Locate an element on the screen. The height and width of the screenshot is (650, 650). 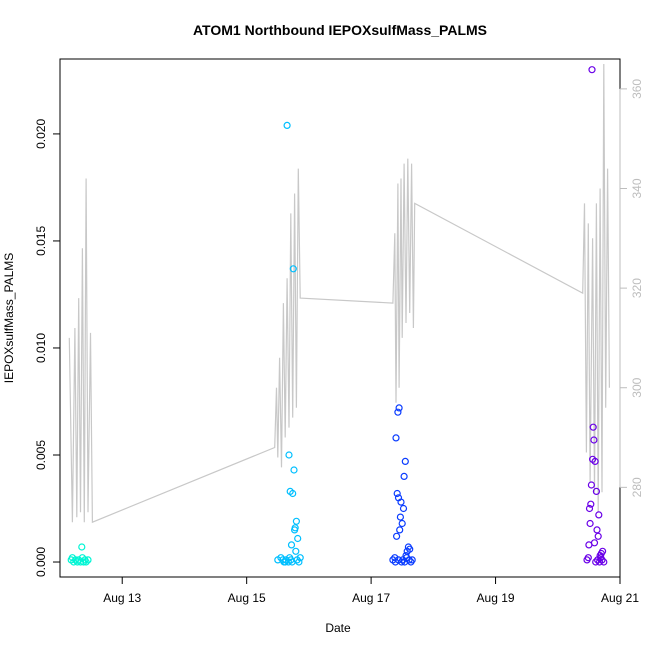
y-tick-label: 0.005 is located at coordinates (41, 455).